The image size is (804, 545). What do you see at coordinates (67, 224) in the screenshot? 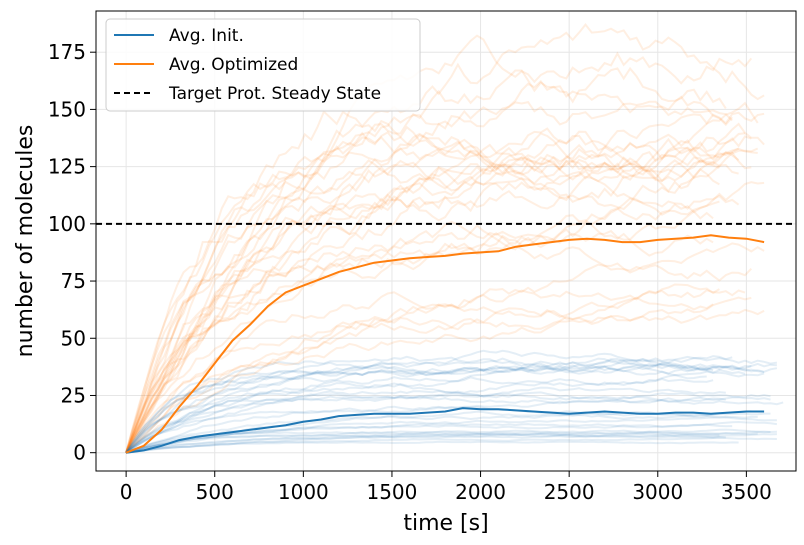
I see `y-tick-label: 100` at bounding box center [67, 224].